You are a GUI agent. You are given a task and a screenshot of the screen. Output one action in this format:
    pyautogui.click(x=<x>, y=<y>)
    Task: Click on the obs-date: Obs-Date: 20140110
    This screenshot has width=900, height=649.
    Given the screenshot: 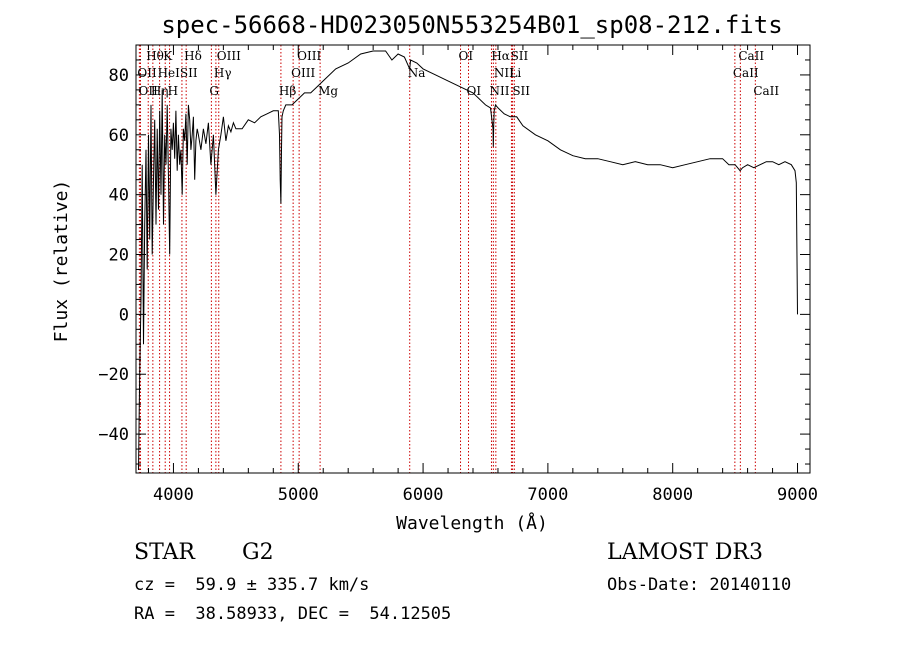 What is the action you would take?
    pyautogui.click(x=699, y=585)
    